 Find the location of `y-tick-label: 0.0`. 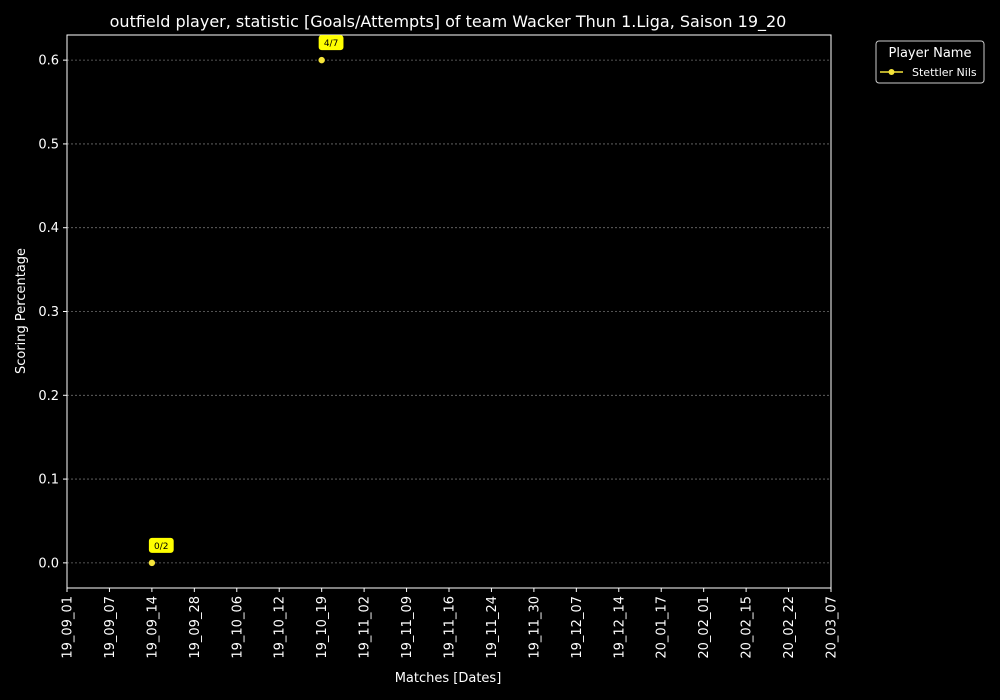

y-tick-label: 0.0 is located at coordinates (48, 563).